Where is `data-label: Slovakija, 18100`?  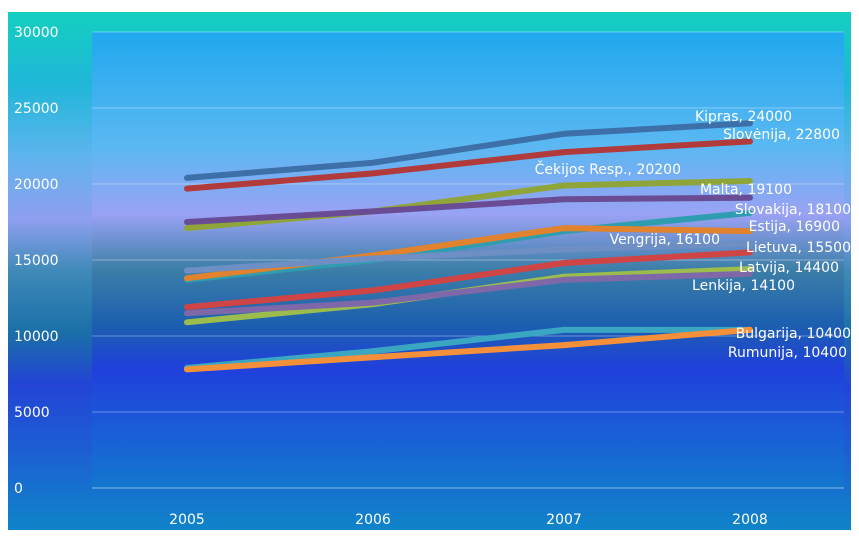
data-label: Slovakija, 18100 is located at coordinates (793, 210).